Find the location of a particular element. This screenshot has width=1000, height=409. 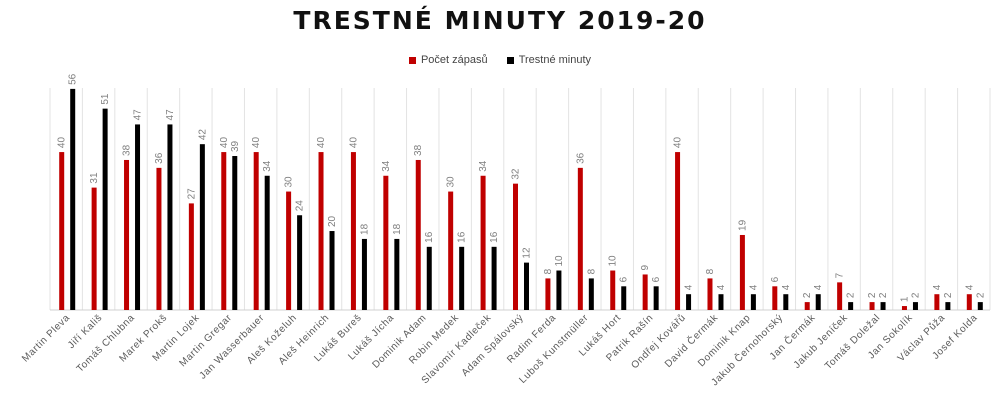

legend-swatch-penalty-minutes is located at coordinates (510, 60).